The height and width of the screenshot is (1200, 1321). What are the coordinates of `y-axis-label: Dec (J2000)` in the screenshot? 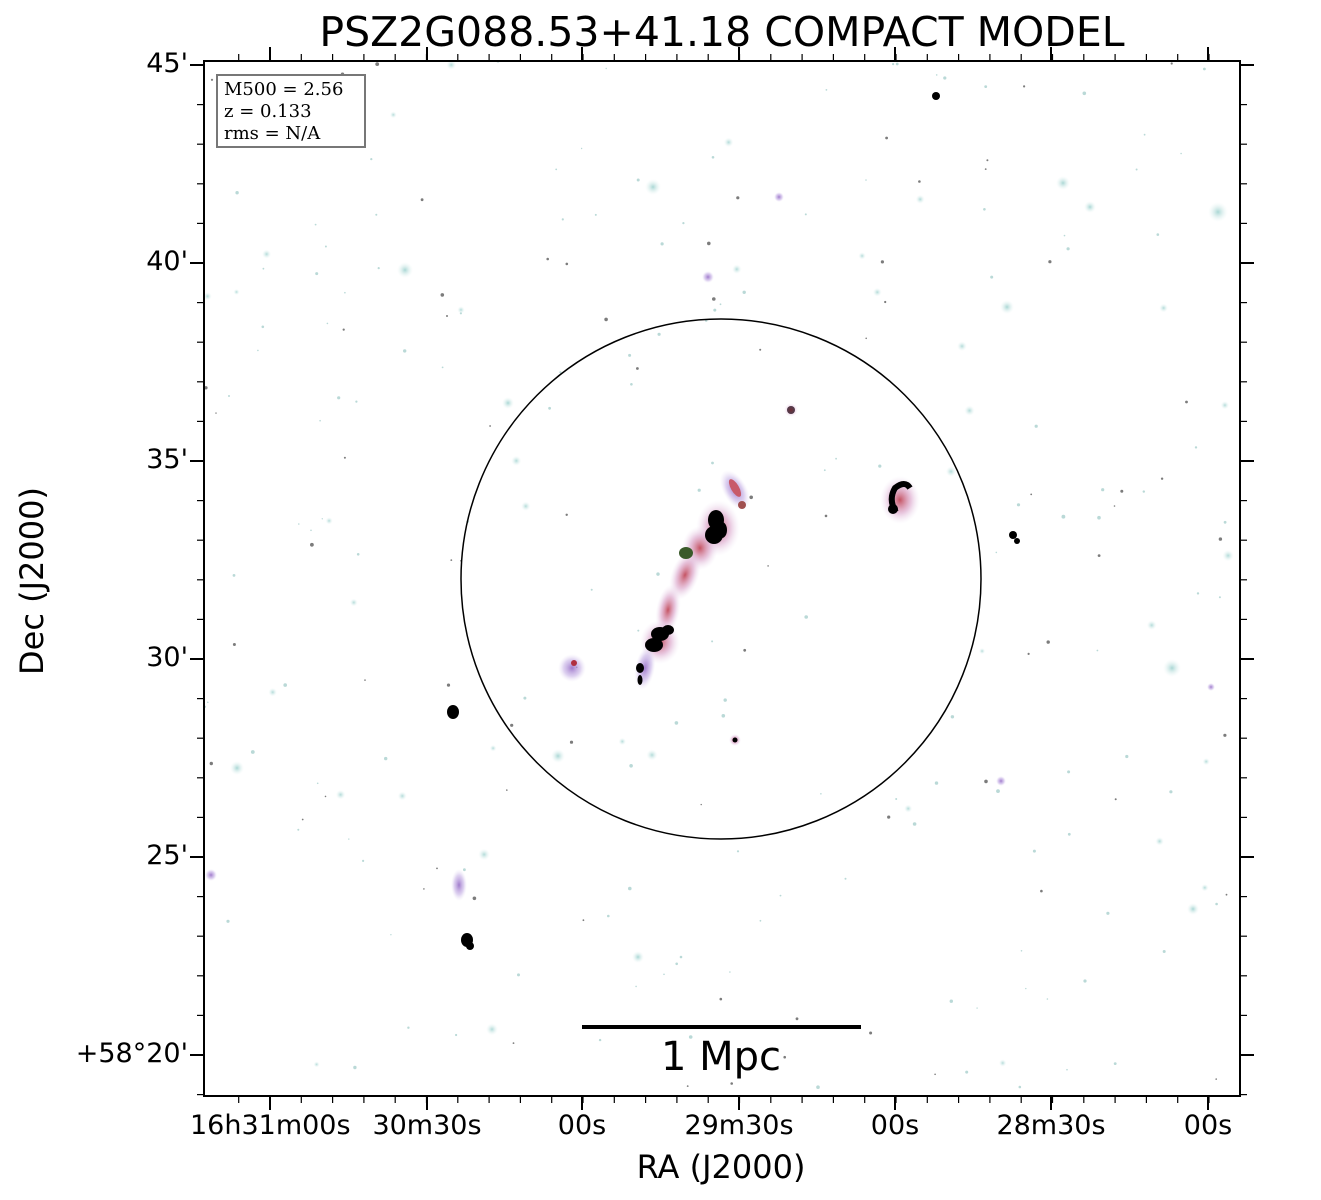 It's located at (32, 581).